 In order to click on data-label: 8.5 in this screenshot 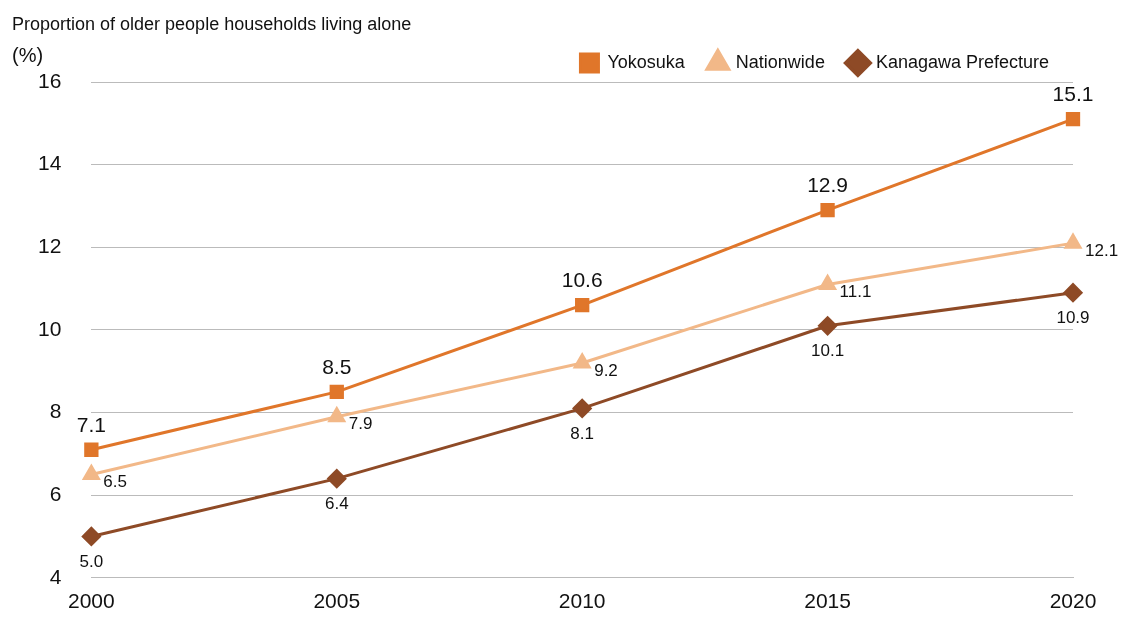, I will do `click(337, 366)`.